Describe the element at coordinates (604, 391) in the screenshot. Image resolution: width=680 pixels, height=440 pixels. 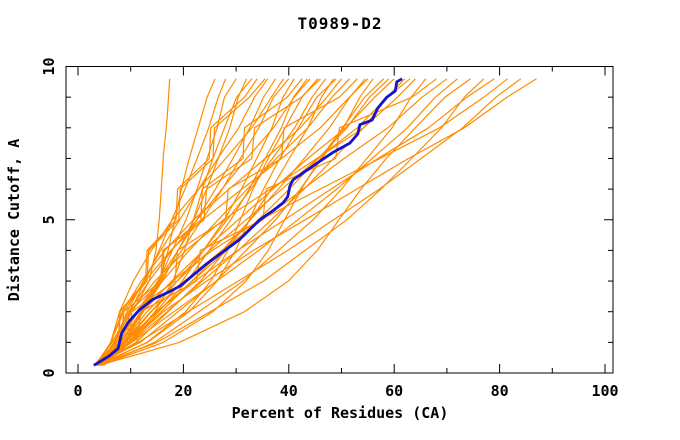
I see `x-tick-label: 100` at that location.